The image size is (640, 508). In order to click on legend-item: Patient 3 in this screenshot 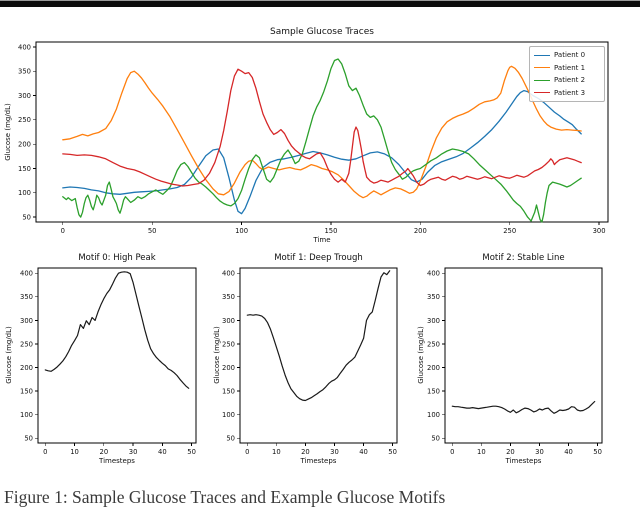, I will do `click(567, 93)`.